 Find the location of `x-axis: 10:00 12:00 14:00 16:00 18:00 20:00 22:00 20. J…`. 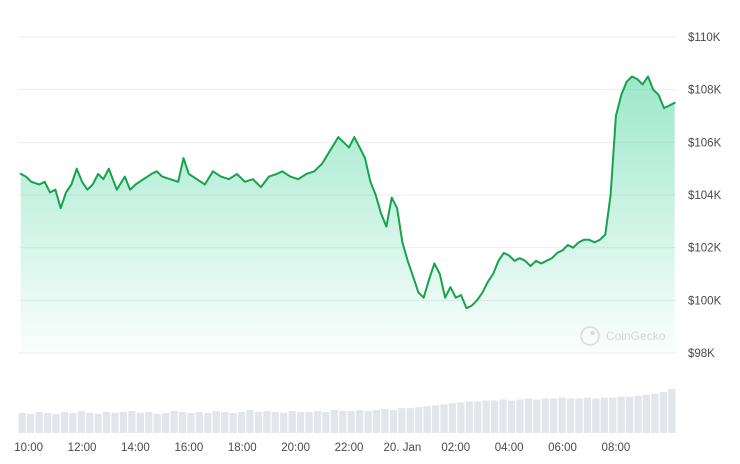

x-axis: 10:00 12:00 14:00 16:00 18:00 20:00 22:00 20. J… is located at coordinates (322, 448).